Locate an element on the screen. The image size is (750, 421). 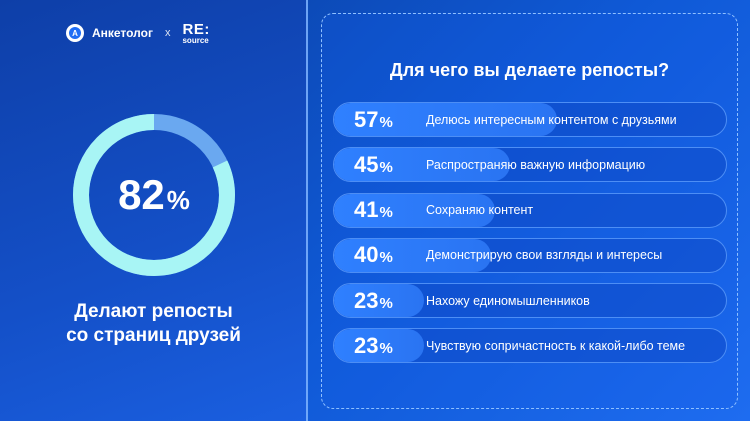
donut-value: 82% is located at coordinates (154, 195).